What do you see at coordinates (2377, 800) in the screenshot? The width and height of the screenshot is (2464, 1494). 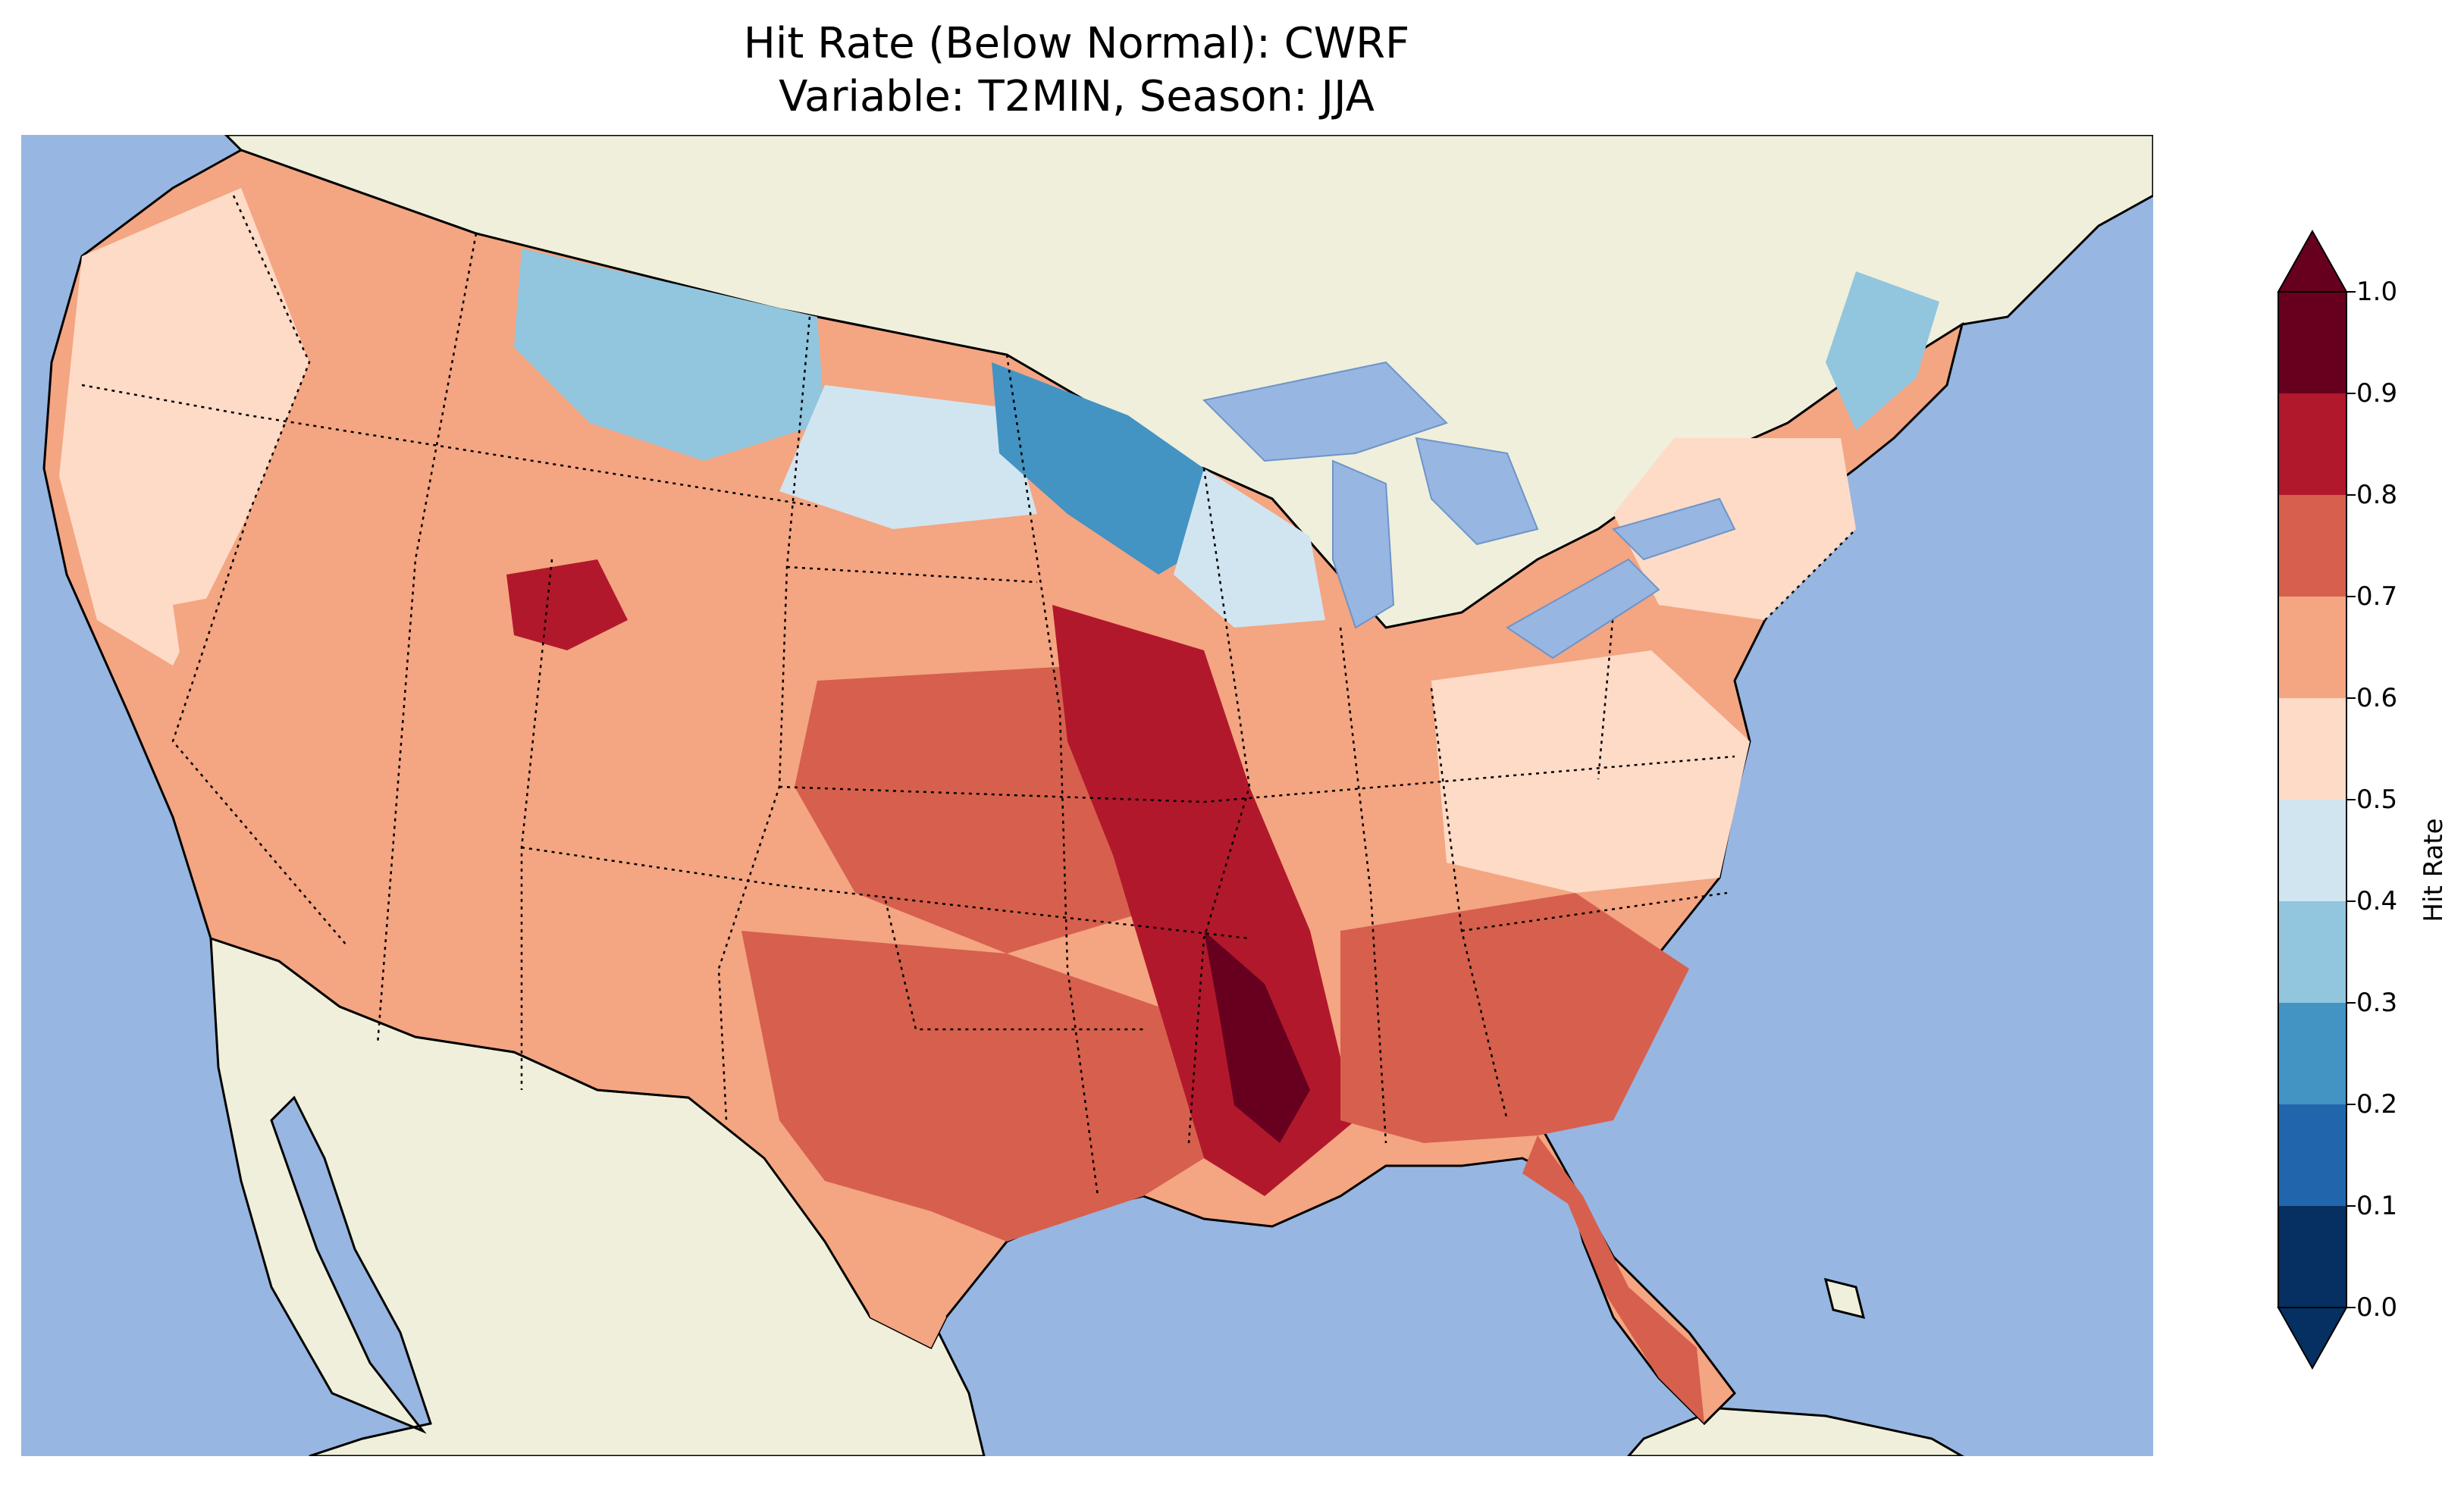 I see `colorbar-tick-label: 0.5` at bounding box center [2377, 800].